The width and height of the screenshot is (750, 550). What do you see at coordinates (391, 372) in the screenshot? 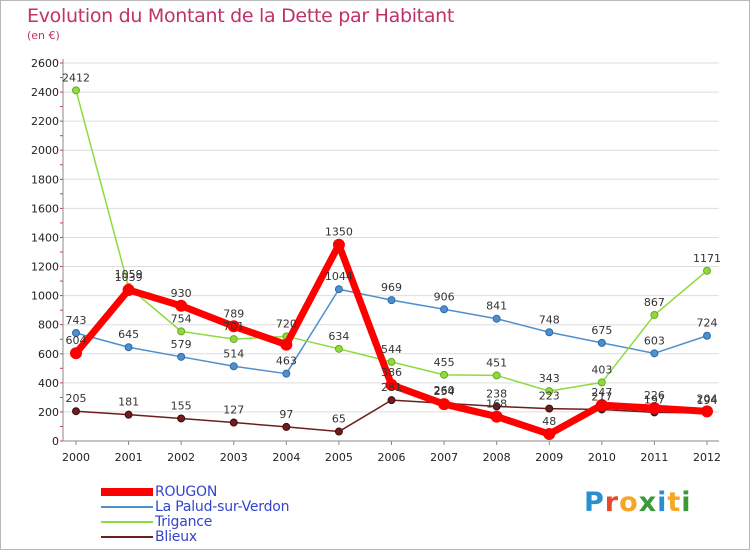
I see `data-label: 386` at bounding box center [391, 372].